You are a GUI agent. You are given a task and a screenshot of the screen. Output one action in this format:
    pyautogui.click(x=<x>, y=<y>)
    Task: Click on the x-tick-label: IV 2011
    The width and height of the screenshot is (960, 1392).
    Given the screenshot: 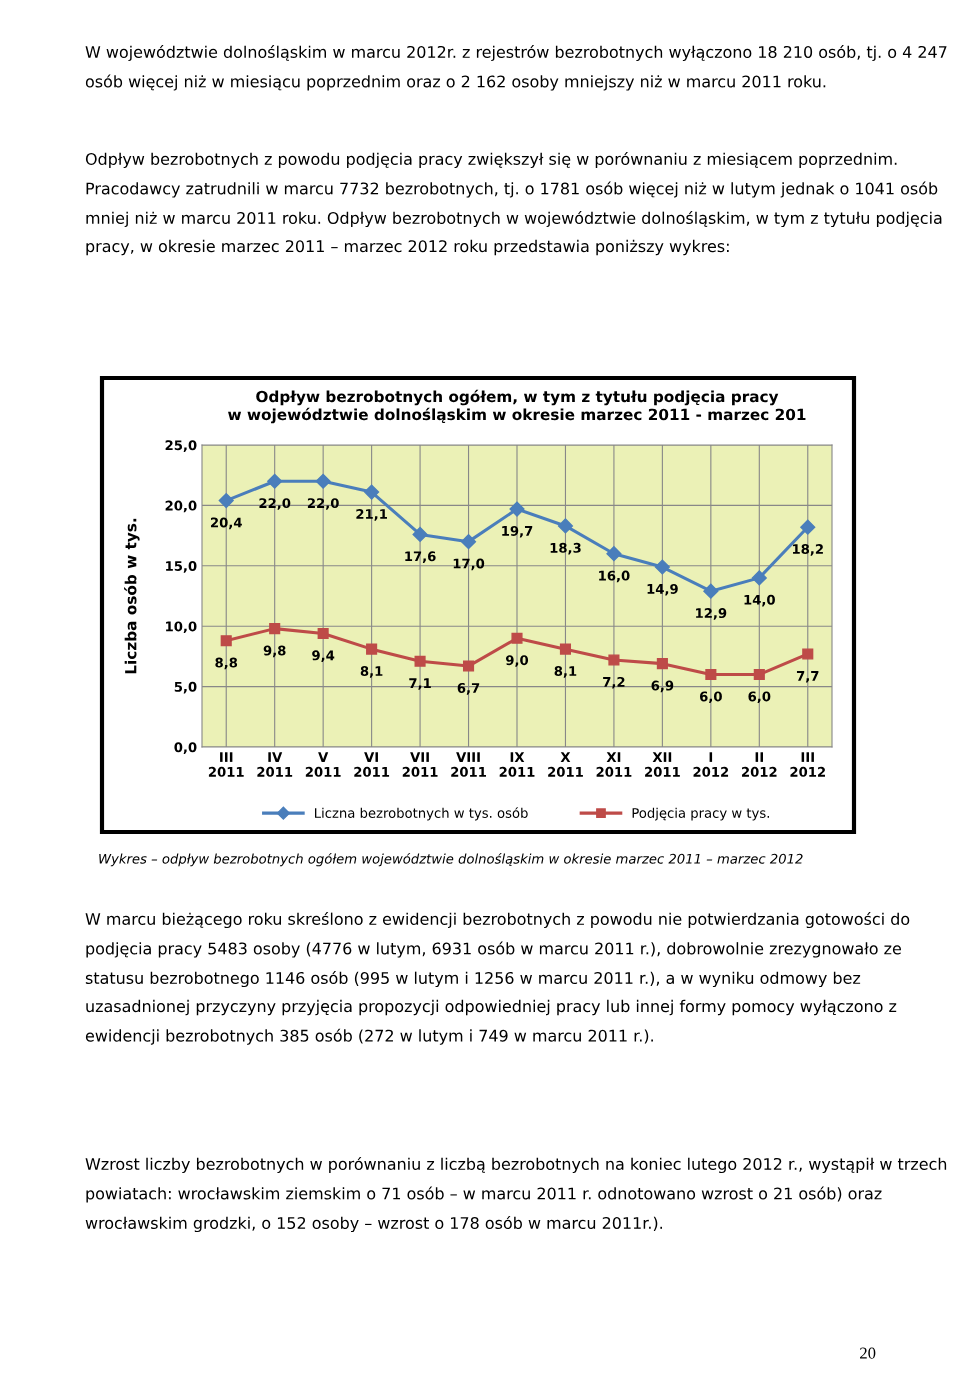 What is the action you would take?
    pyautogui.click(x=275, y=764)
    